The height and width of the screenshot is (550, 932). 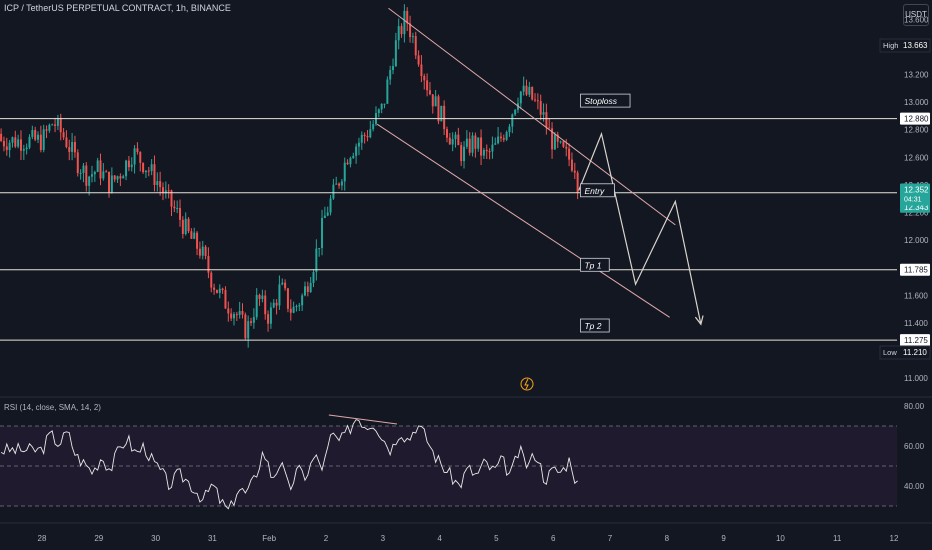 I want to click on annotation-label: Stoploss, so click(x=605, y=100).